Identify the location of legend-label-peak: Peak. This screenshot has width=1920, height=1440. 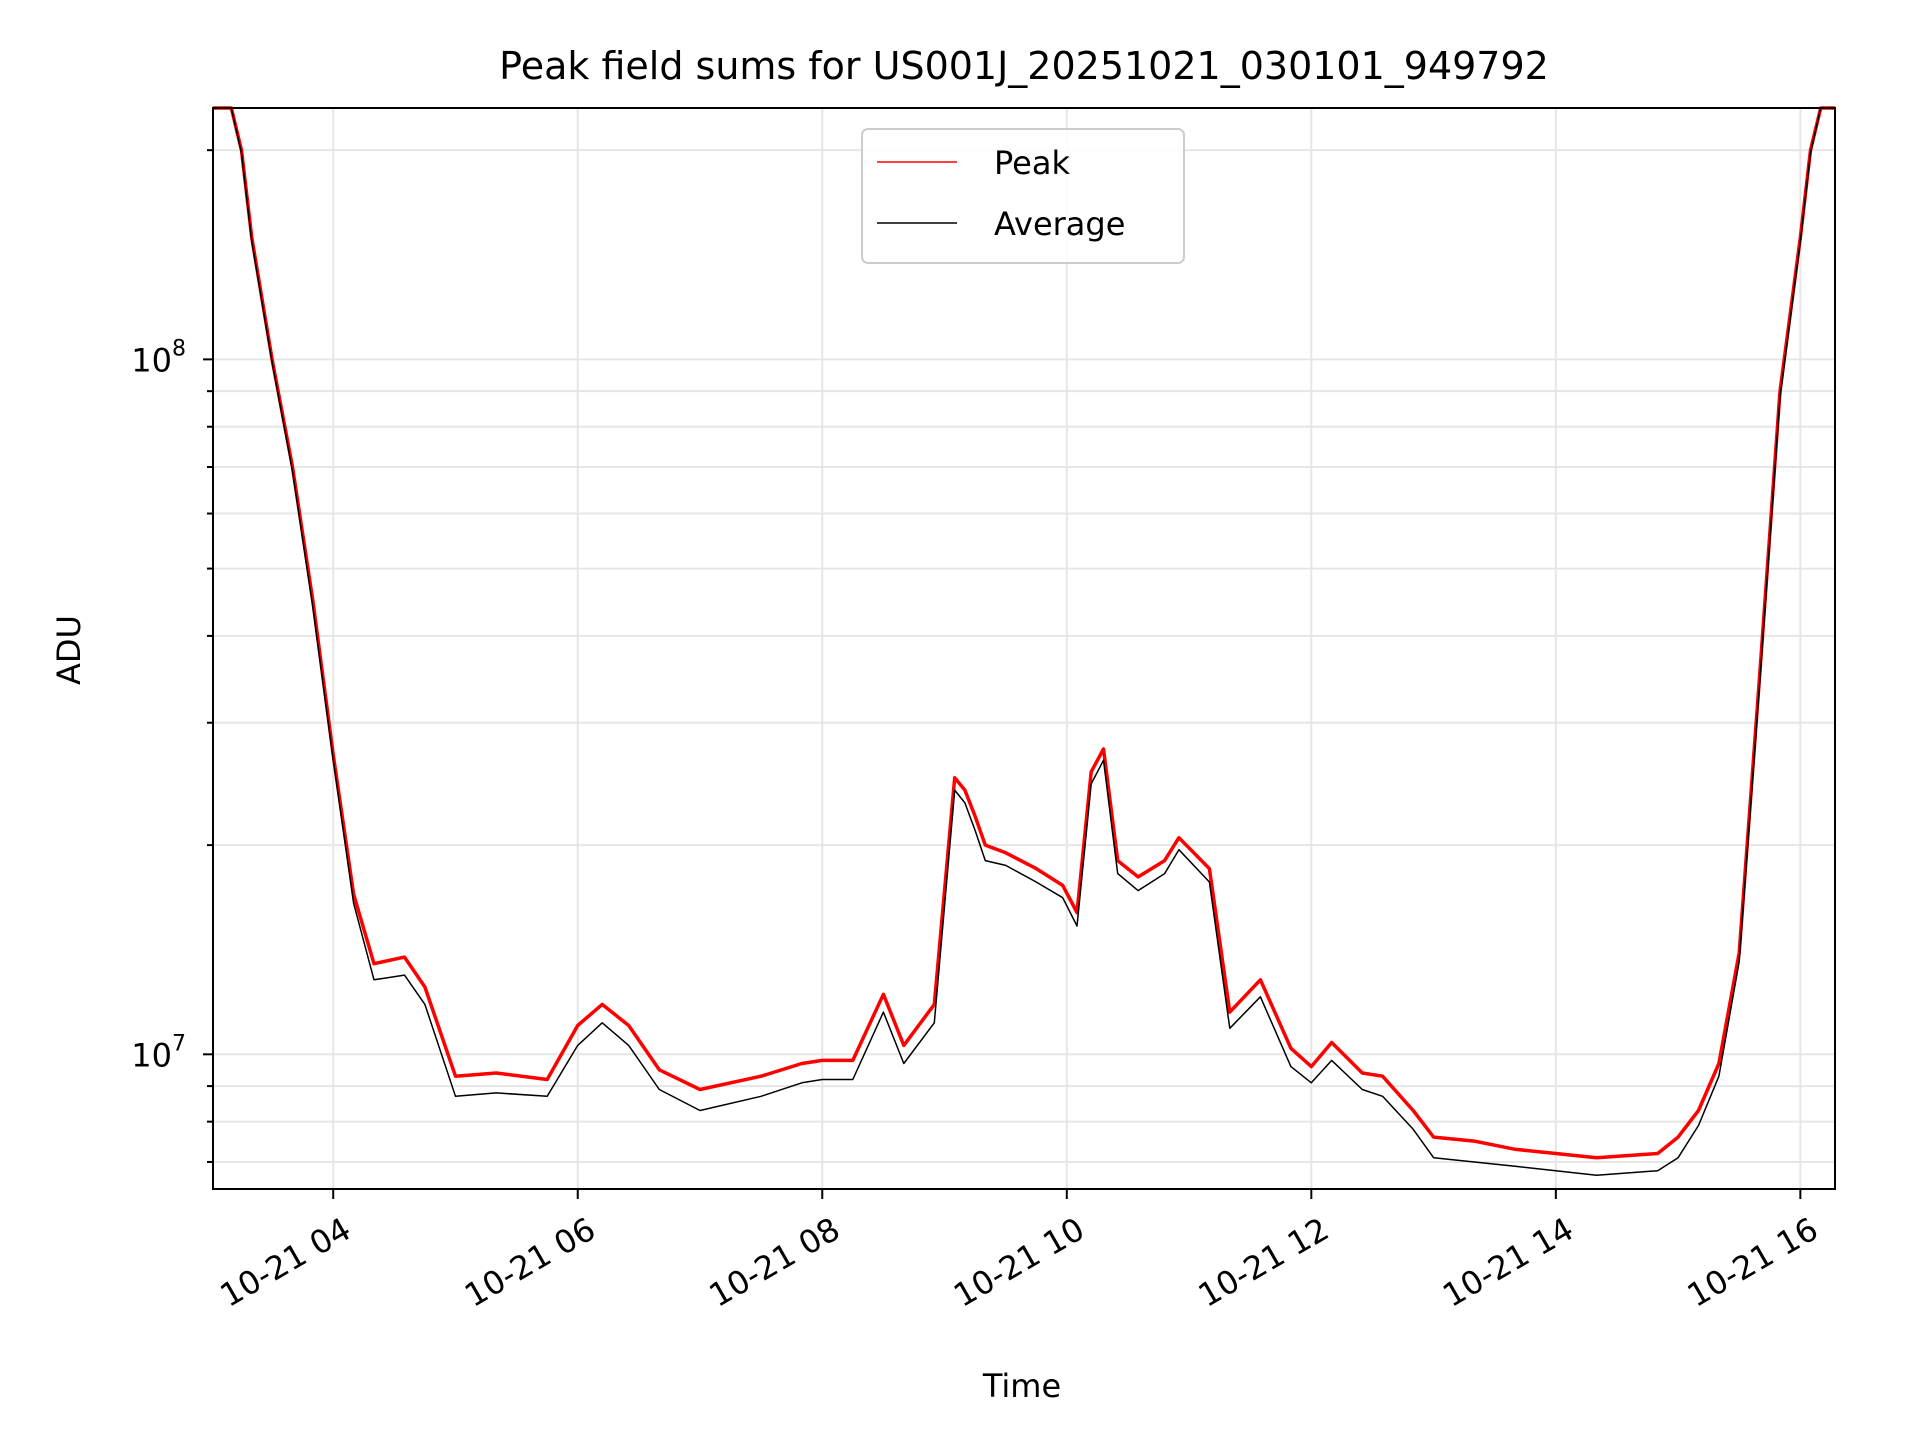
(1032, 163).